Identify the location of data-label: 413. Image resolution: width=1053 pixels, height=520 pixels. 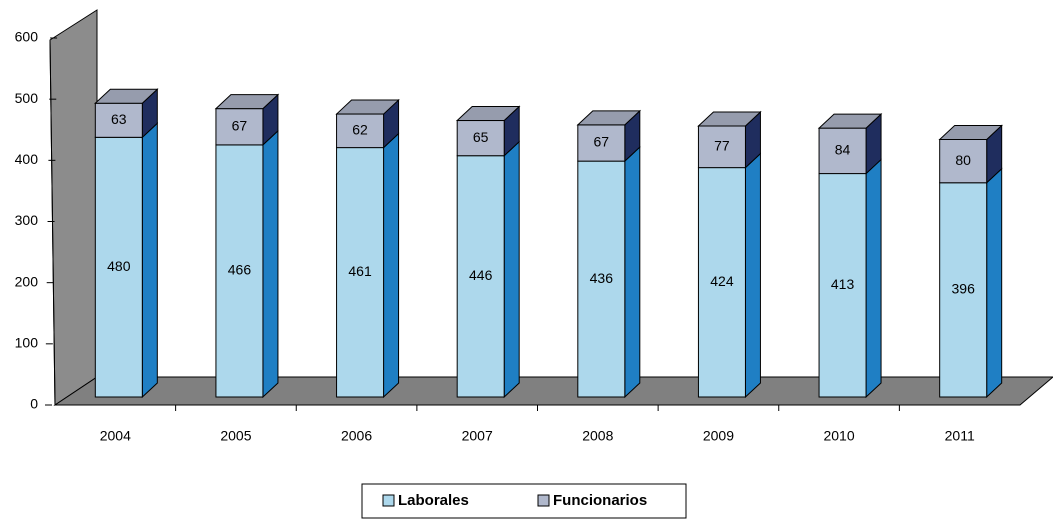
(843, 284).